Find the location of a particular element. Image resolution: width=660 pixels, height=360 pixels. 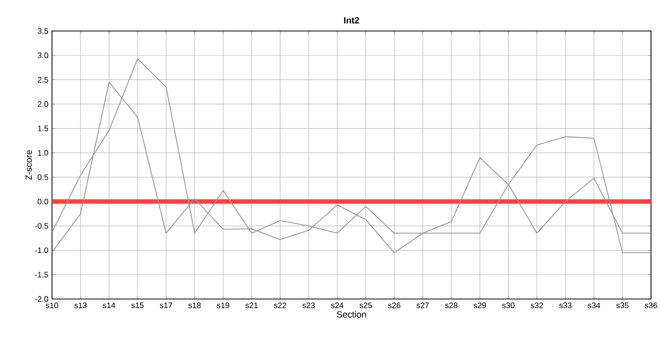

chart-title: Int2 is located at coordinates (352, 20).